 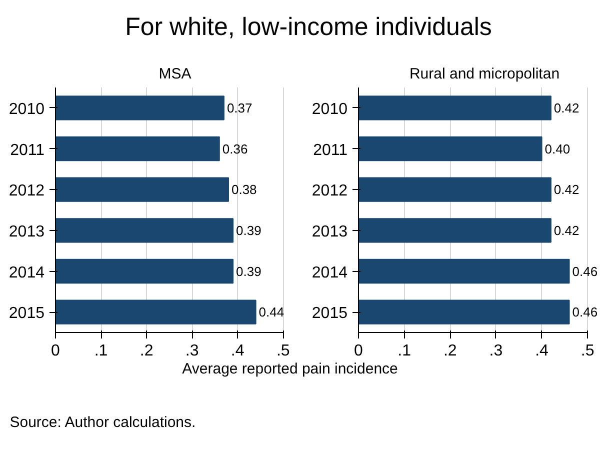 I want to click on chart-subtitle: MSA, so click(x=175, y=74).